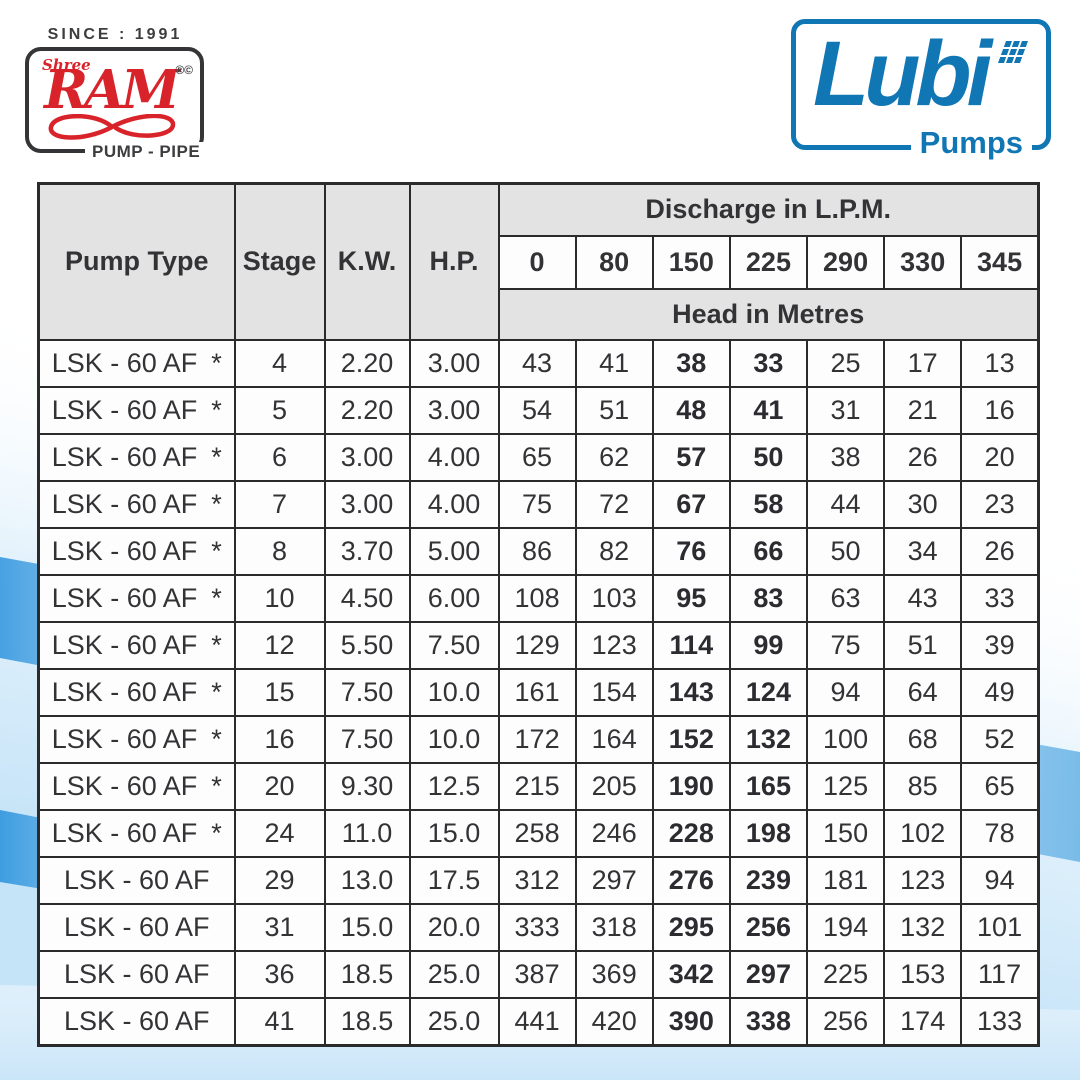 This screenshot has height=1080, width=1080. Describe the element at coordinates (537, 975) in the screenshot. I see `head-value-cell: 387` at that location.